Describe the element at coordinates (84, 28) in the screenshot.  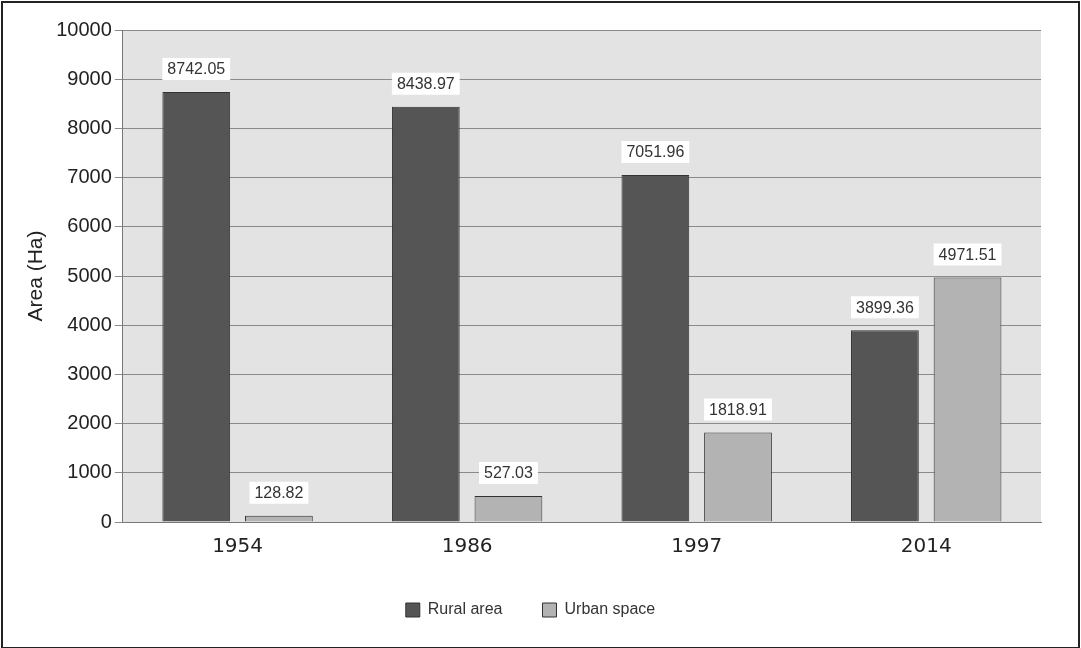
I see `y-tick-label: 10000` at that location.